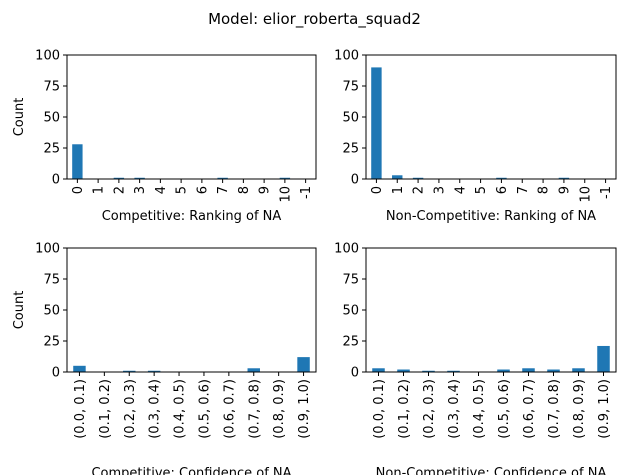 The width and height of the screenshot is (629, 475). What do you see at coordinates (491, 216) in the screenshot?
I see `x-axis-label: Non-Competitive: Ranking of NA` at bounding box center [491, 216].